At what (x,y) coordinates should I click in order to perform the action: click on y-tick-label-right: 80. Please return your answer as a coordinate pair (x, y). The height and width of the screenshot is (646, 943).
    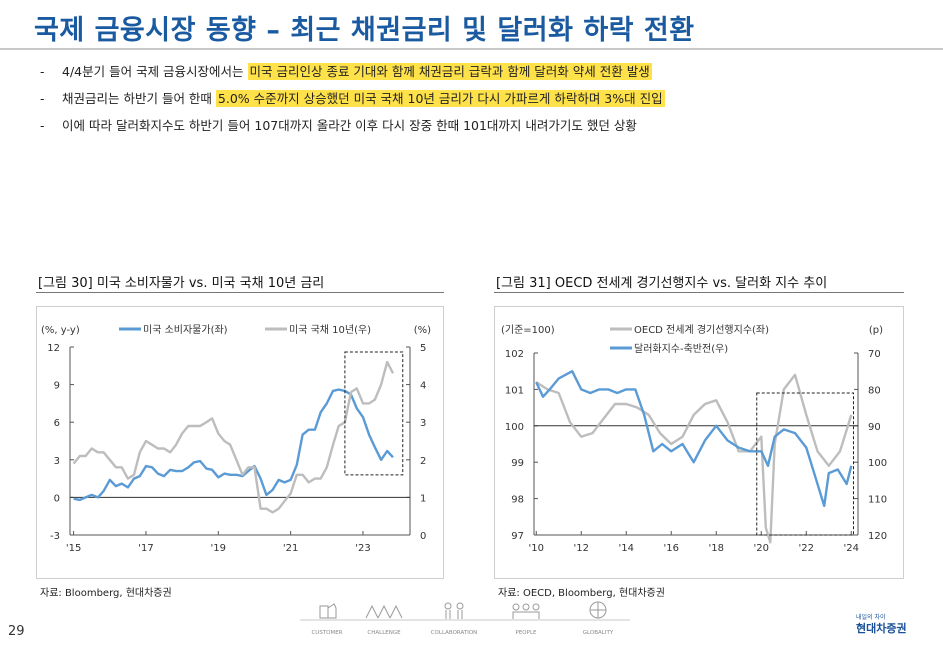
    Looking at the image, I should click on (874, 390).